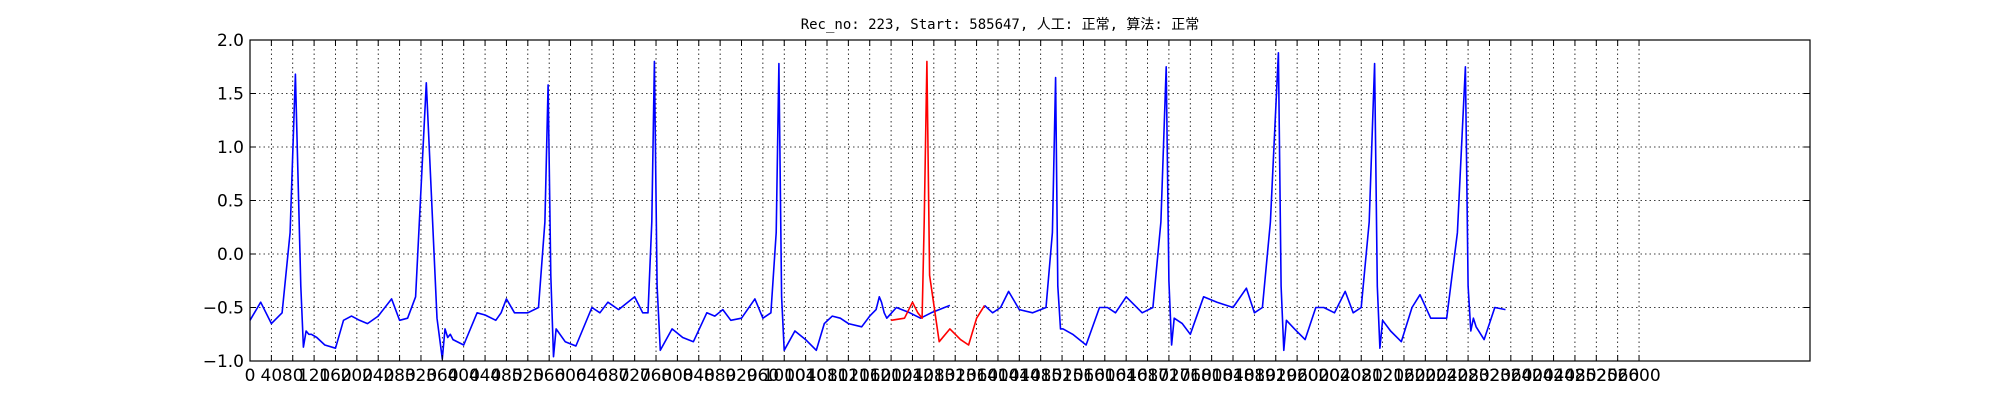  Describe the element at coordinates (399, 376) in the screenshot. I see `x-tick-label-7: 280` at that location.